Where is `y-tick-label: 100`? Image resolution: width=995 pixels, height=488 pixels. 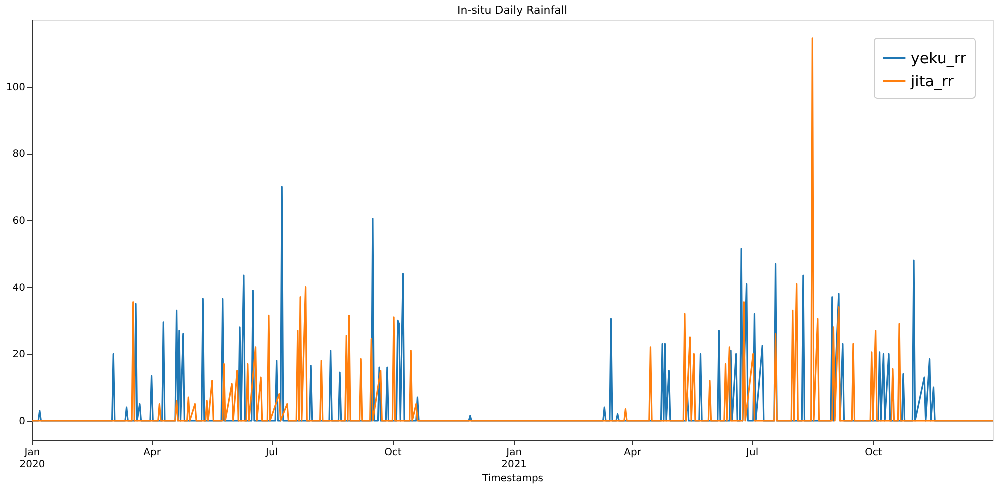
y-tick-label: 100 is located at coordinates (16, 88).